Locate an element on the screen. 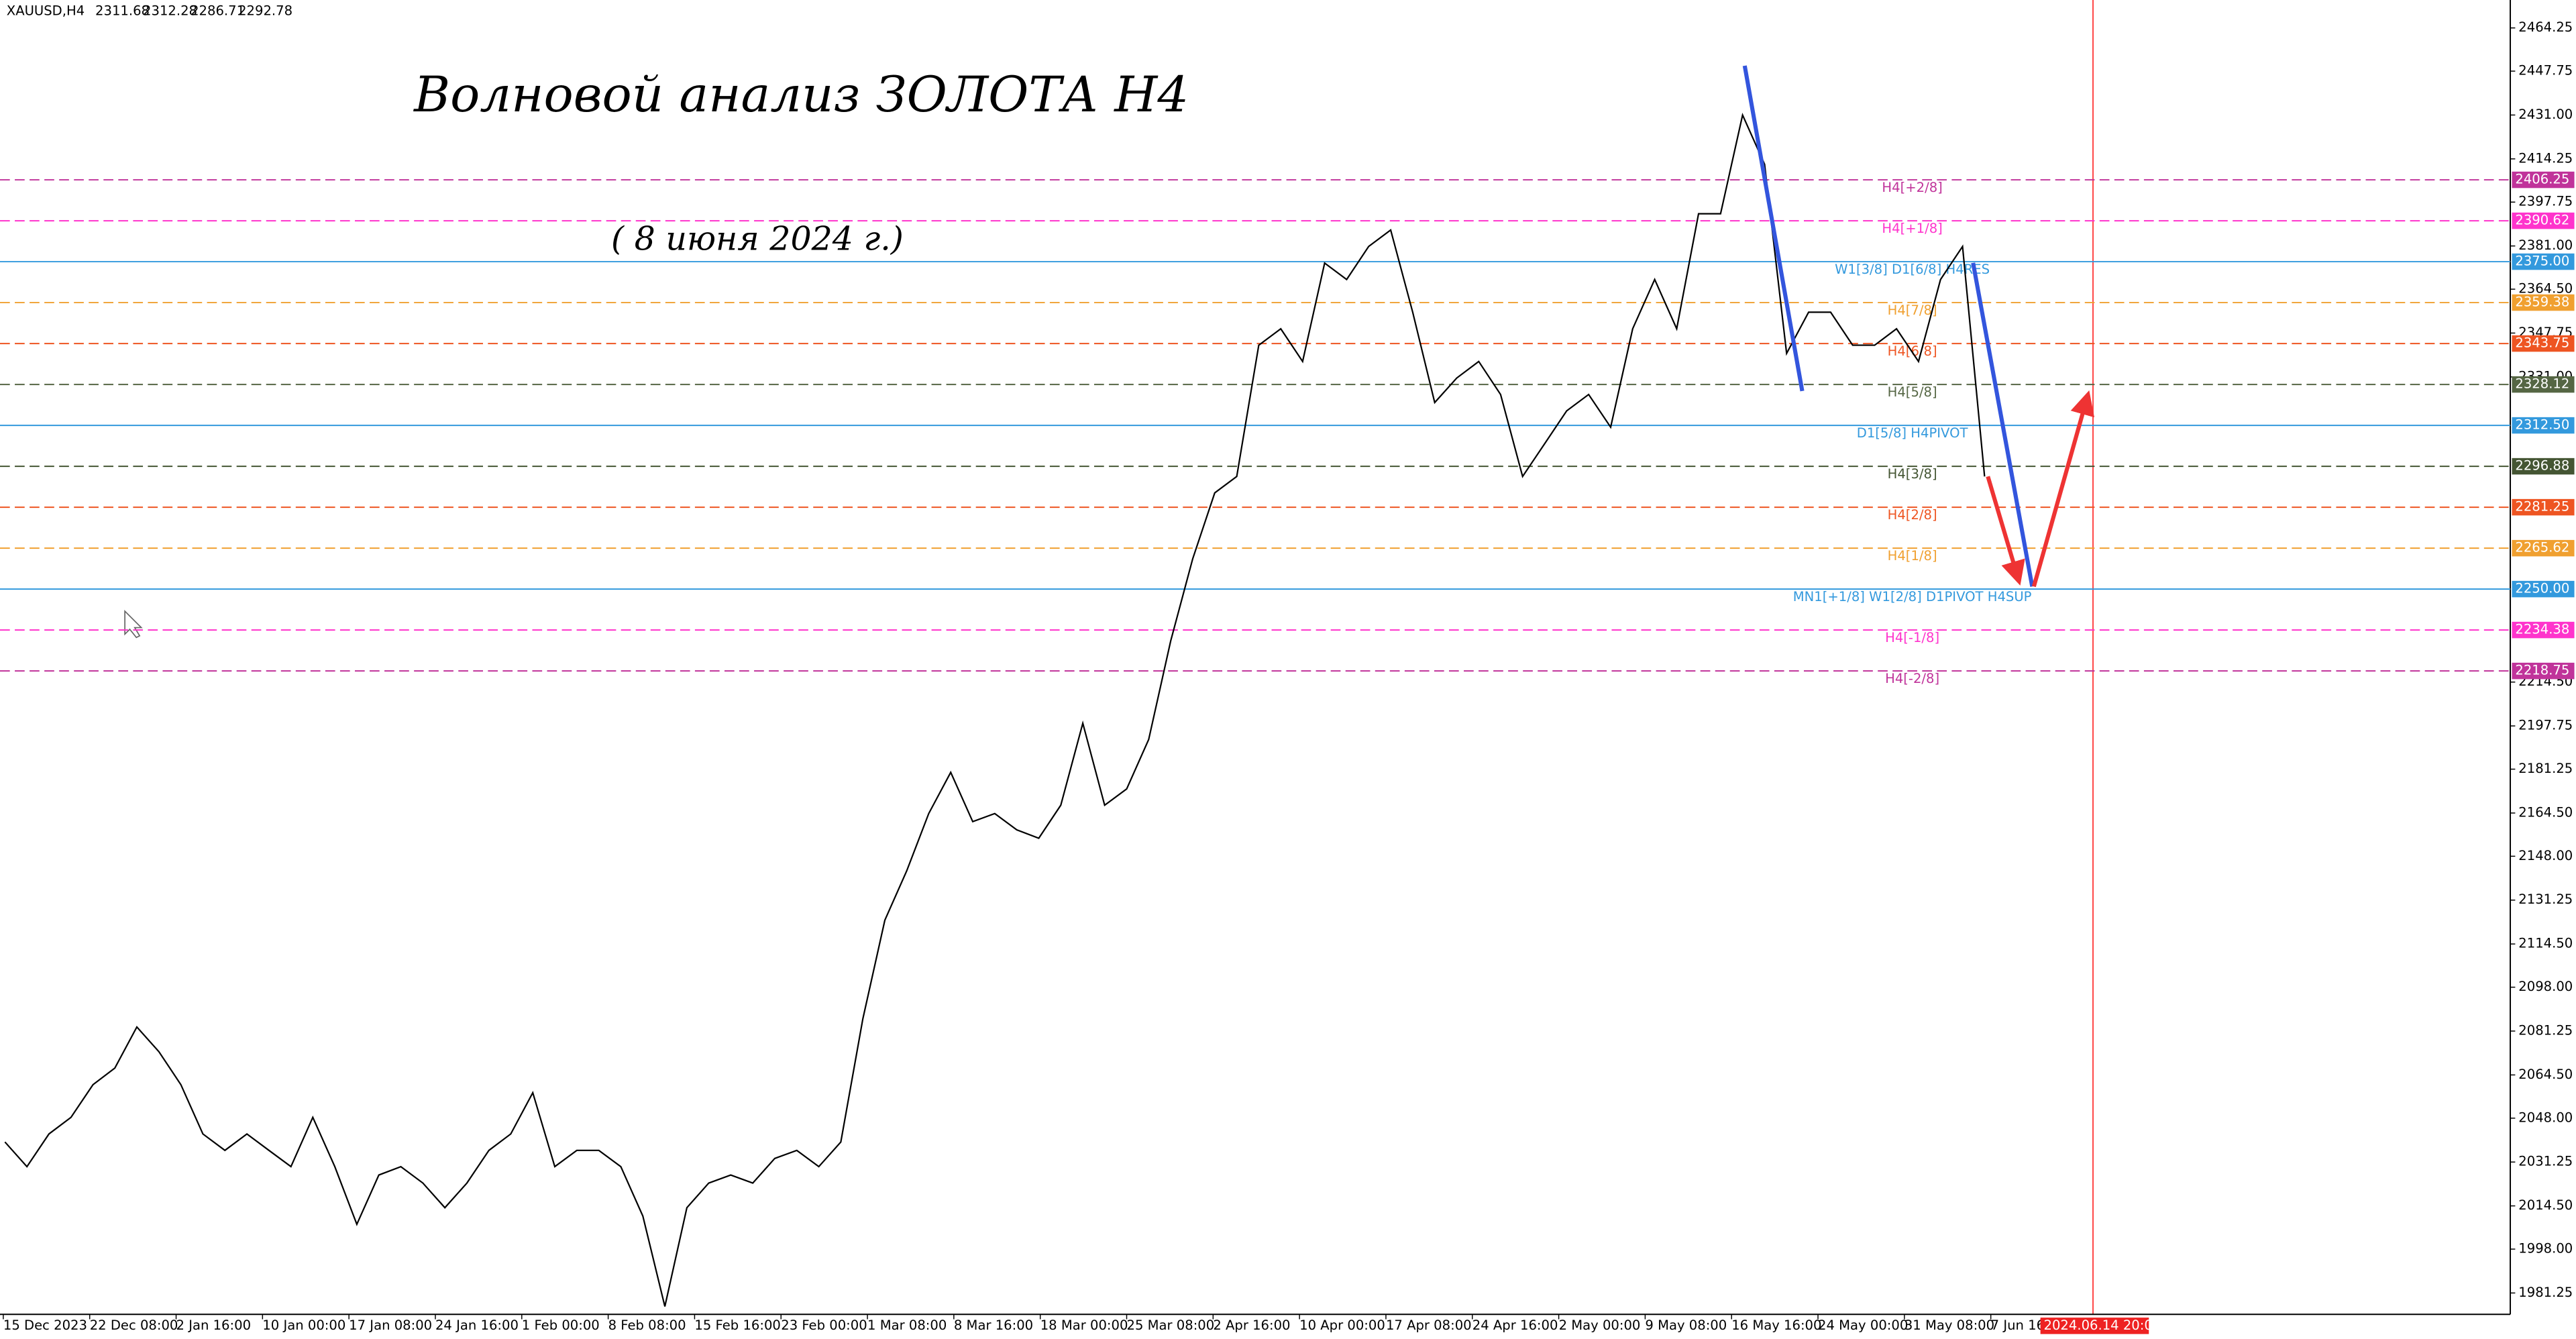 This screenshot has height=1339, width=2576. x-tick-label: 2 Apr 16:00 is located at coordinates (1251, 1325).